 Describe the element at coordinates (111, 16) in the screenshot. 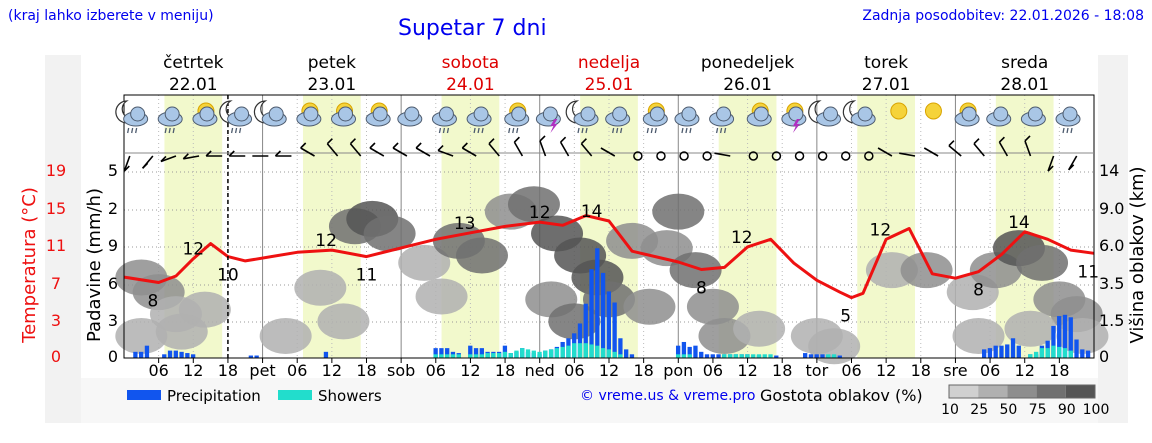

I see `location-hint: (kraj lahko izberete v meniju)` at that location.